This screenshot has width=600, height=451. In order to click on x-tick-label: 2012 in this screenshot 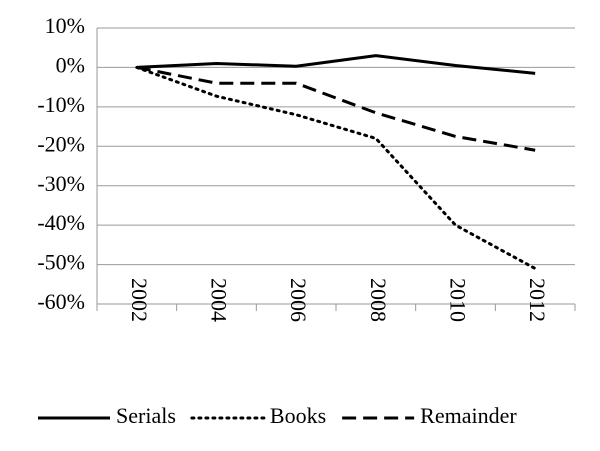, I will do `click(537, 300)`.